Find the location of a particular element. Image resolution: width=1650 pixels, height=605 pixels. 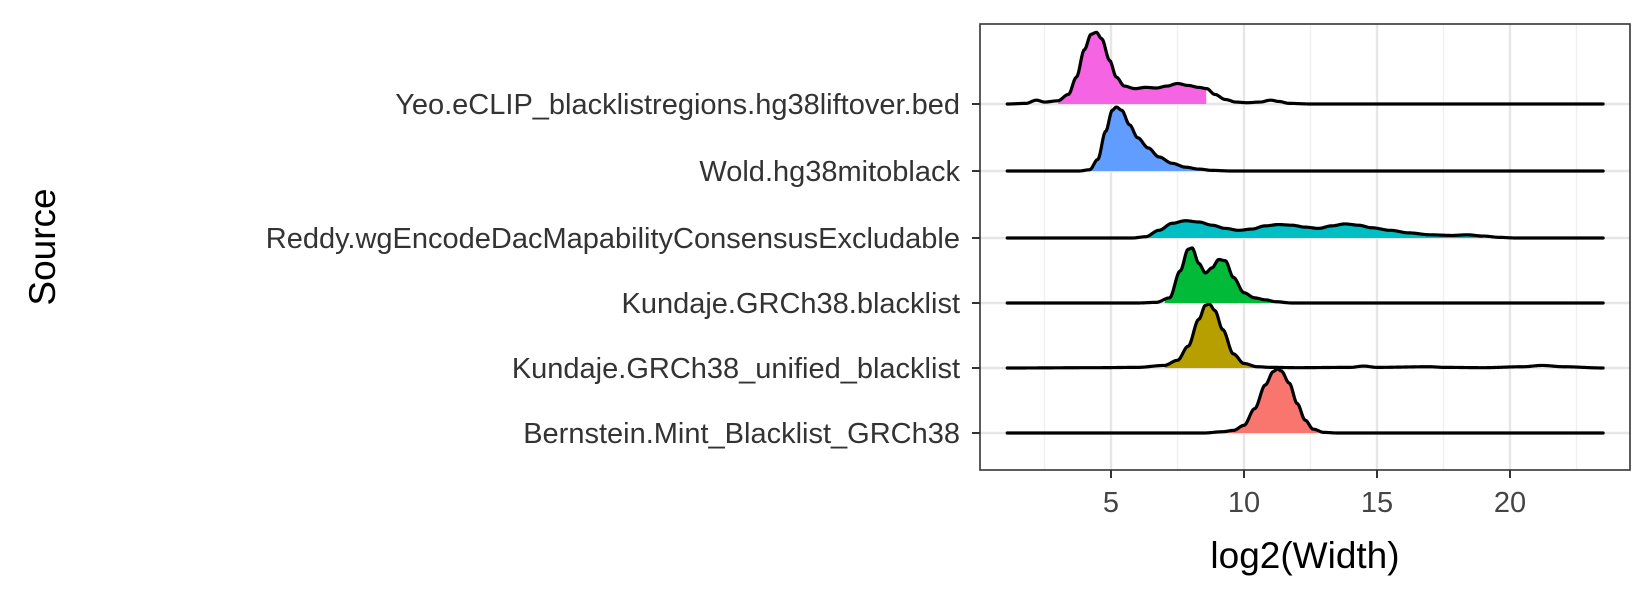

x-tick-label-2: 10 is located at coordinates (1244, 503).